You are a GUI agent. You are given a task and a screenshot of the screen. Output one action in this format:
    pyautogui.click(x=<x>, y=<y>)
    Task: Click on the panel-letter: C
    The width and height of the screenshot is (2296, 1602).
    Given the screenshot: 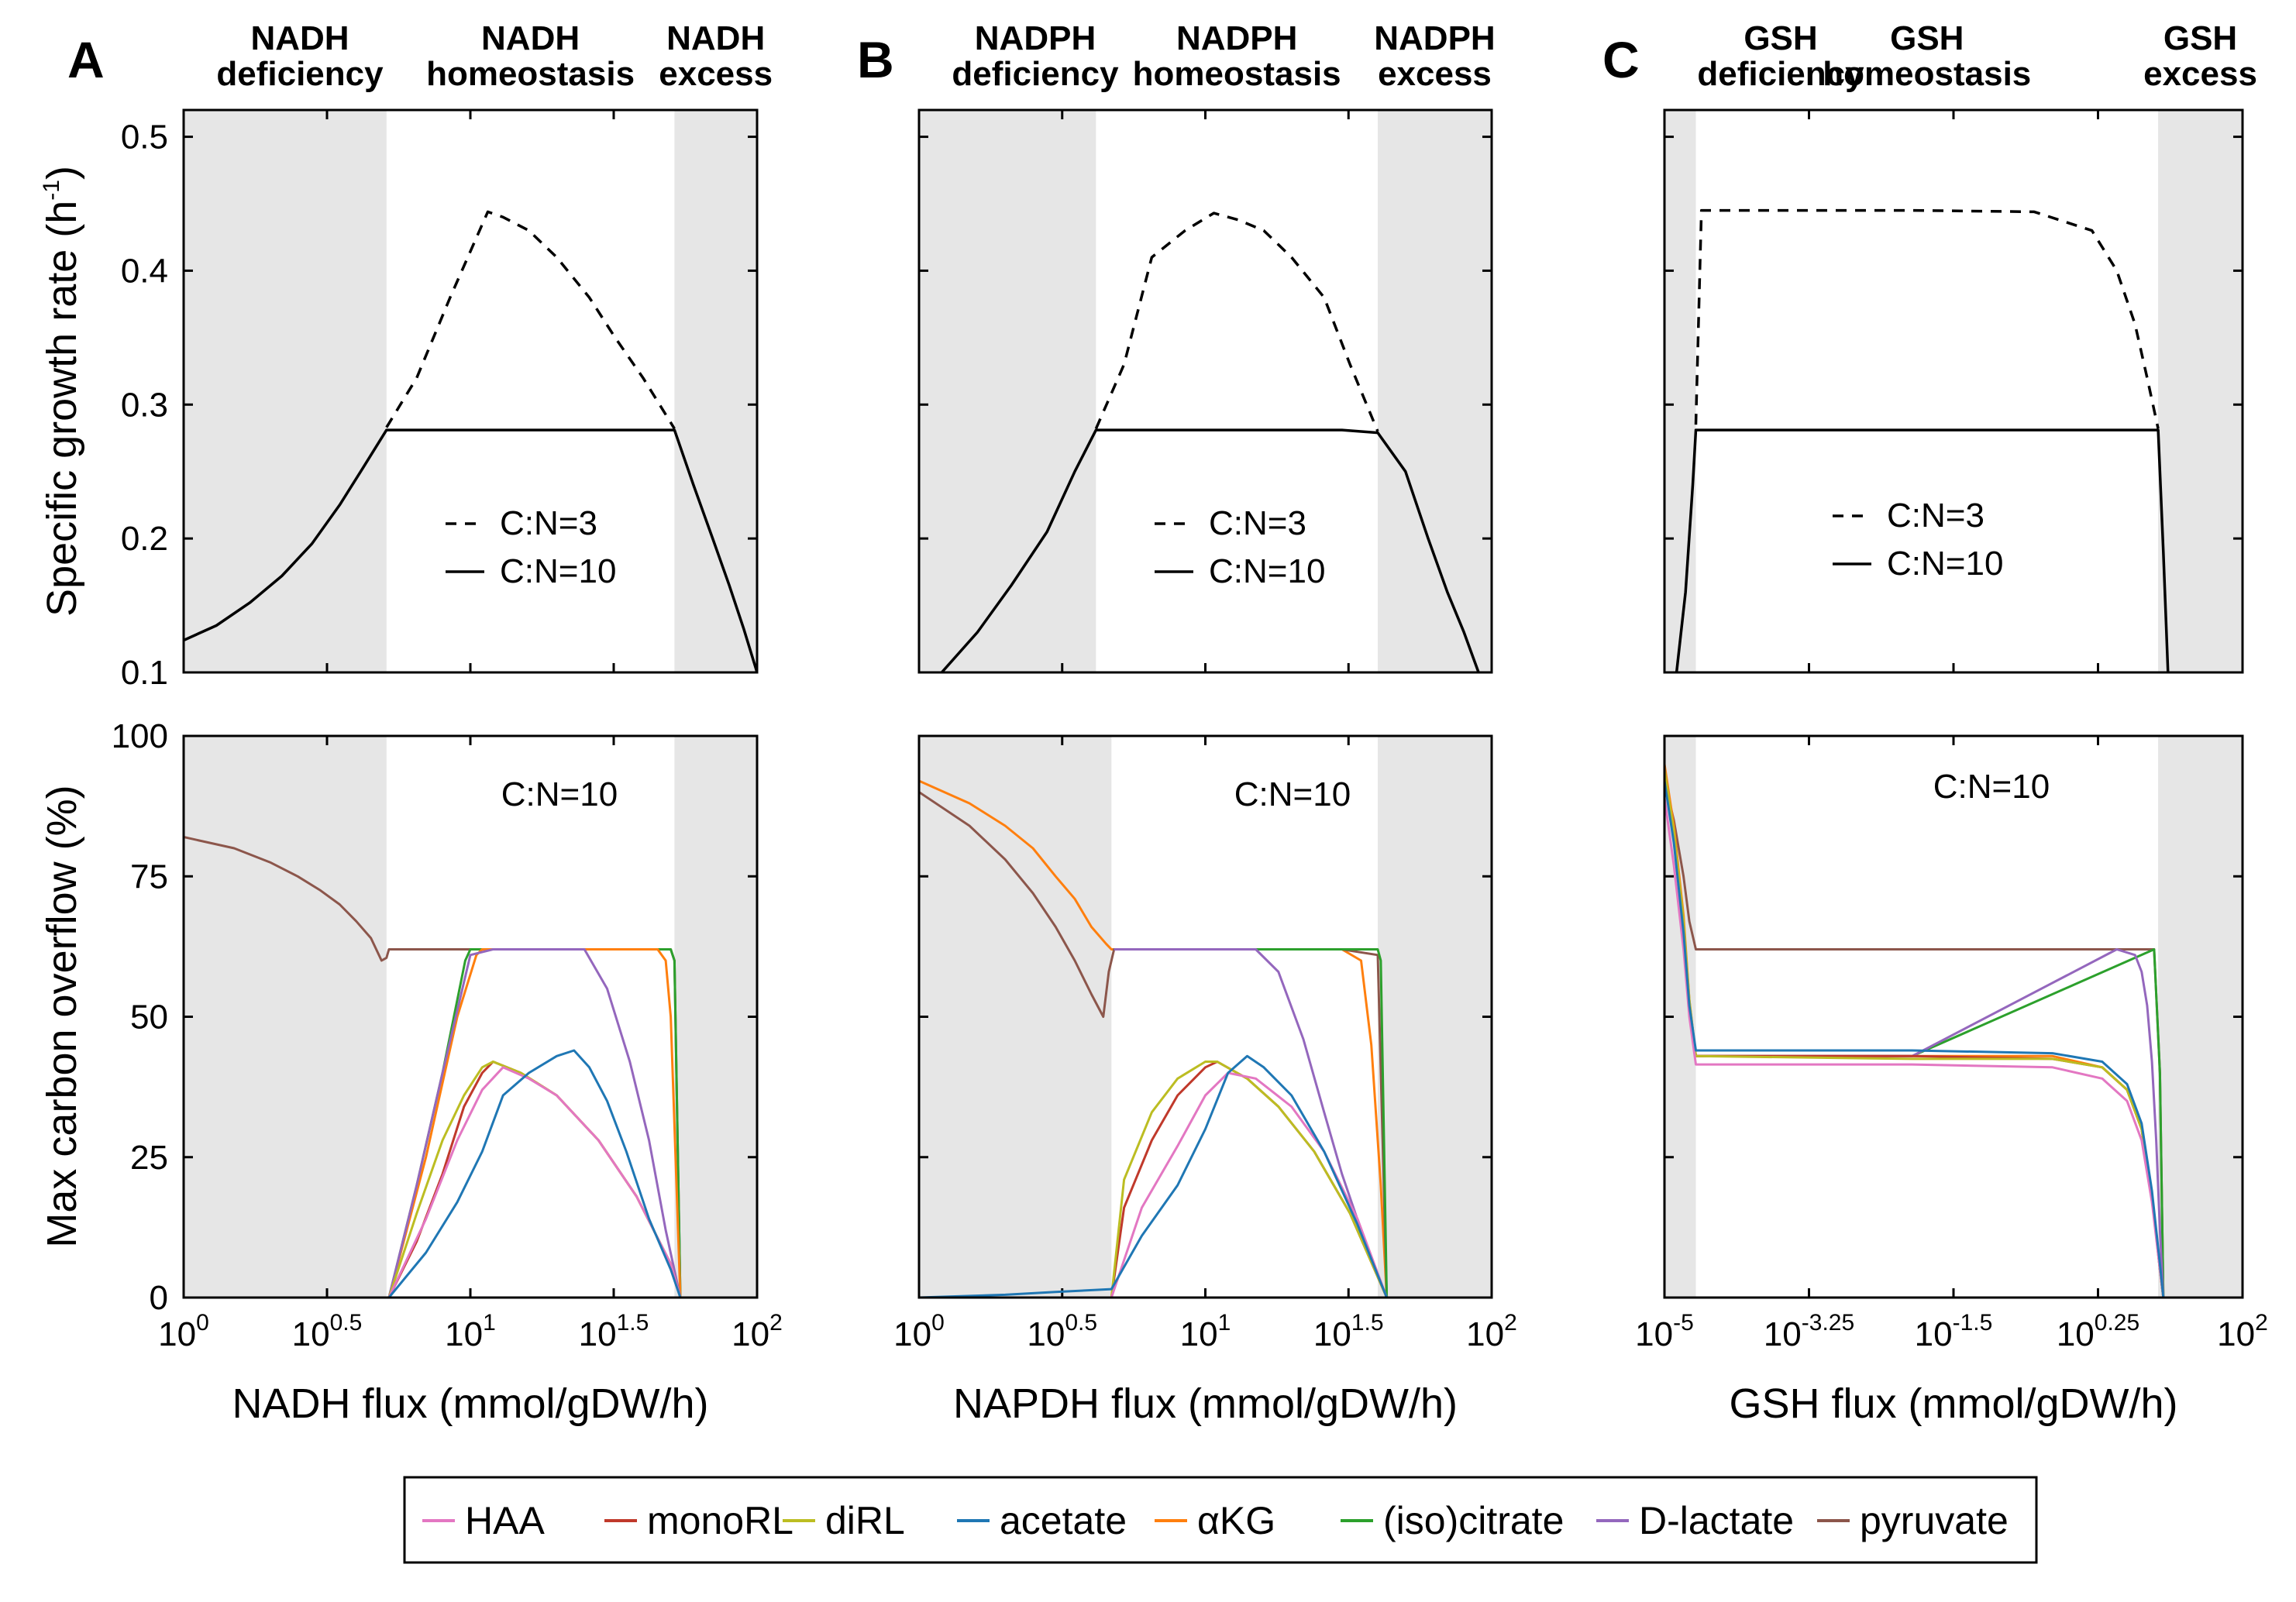 What is the action you would take?
    pyautogui.click(x=1621, y=60)
    